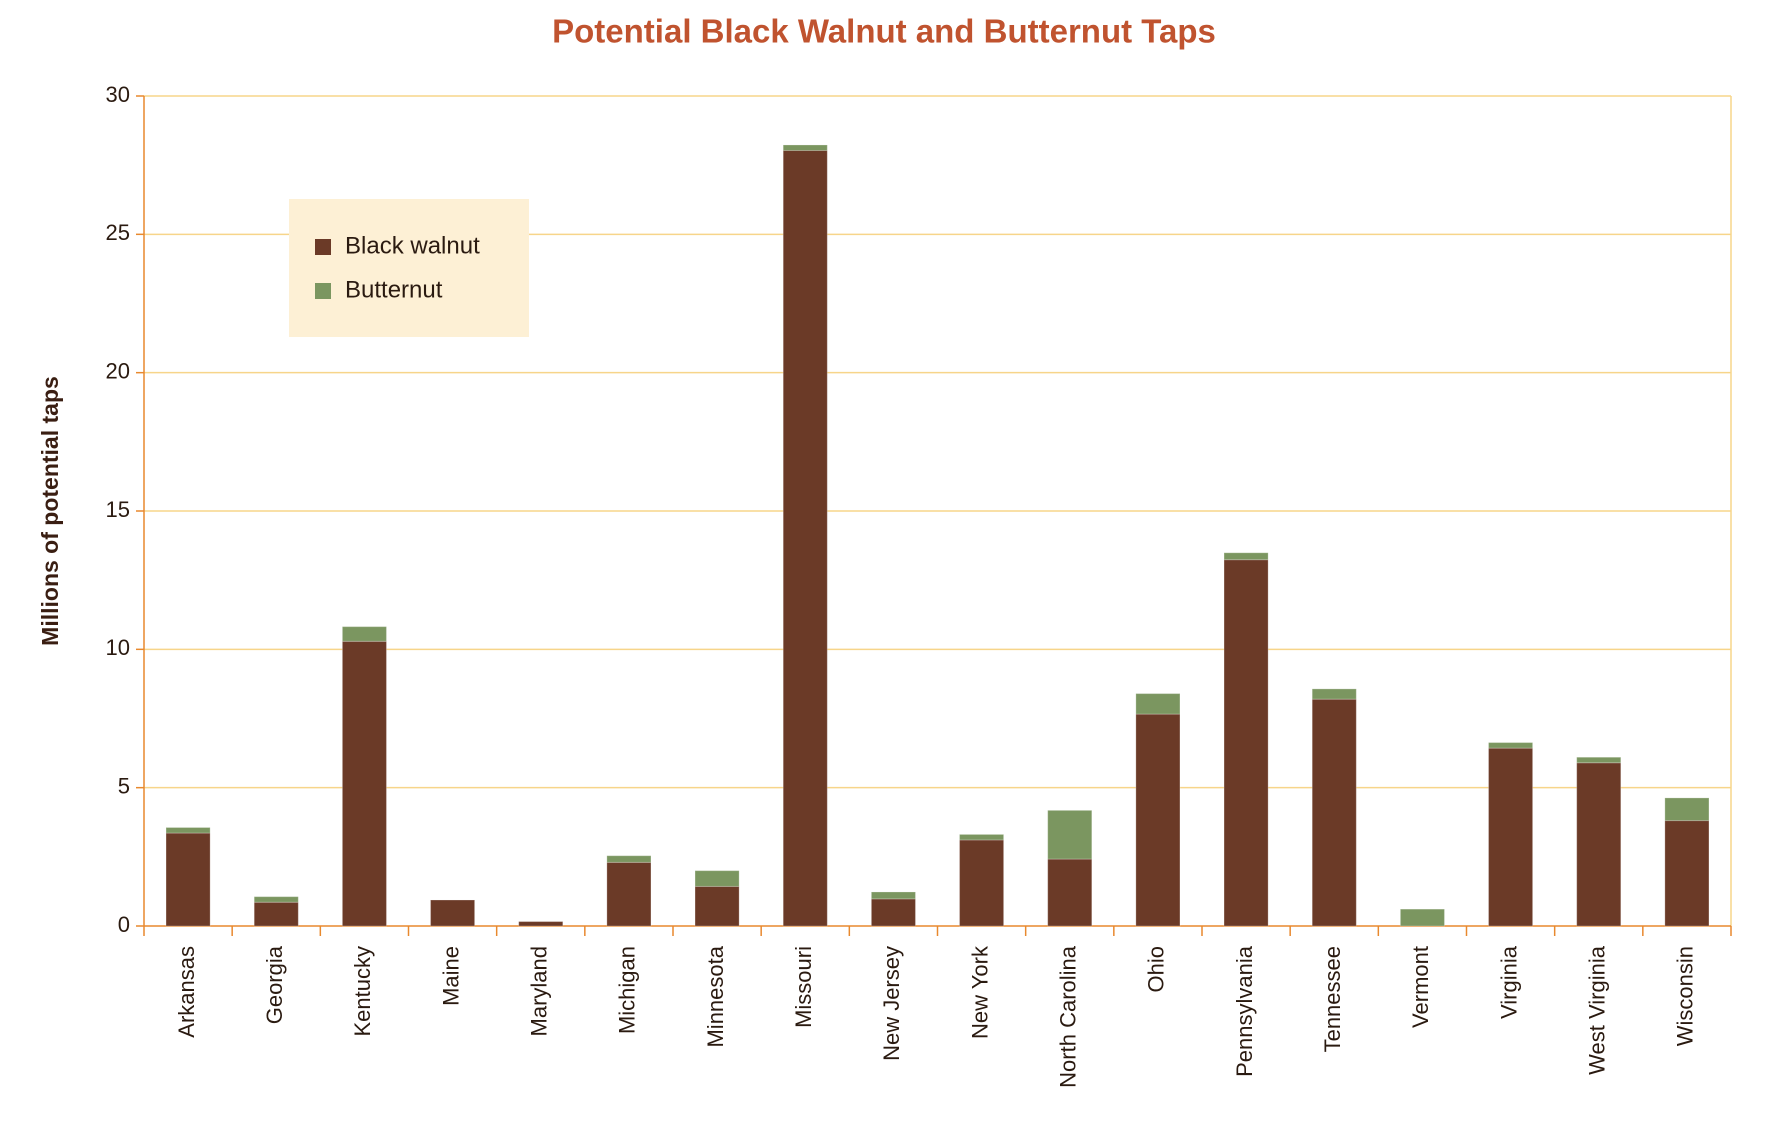  Describe the element at coordinates (412, 245) in the screenshot. I see `legend-label: Black walnut` at that location.